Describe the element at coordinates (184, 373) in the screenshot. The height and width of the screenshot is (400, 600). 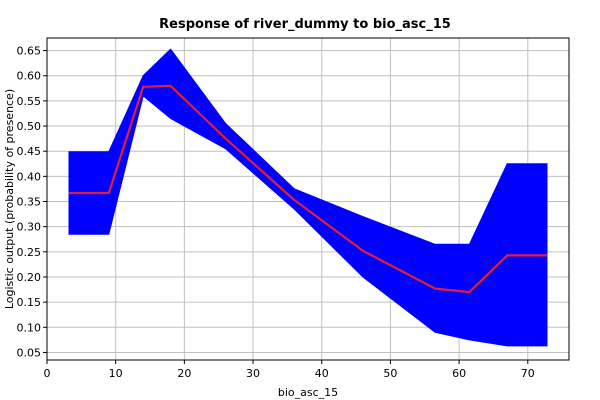
I see `x-tick-label: 20` at that location.